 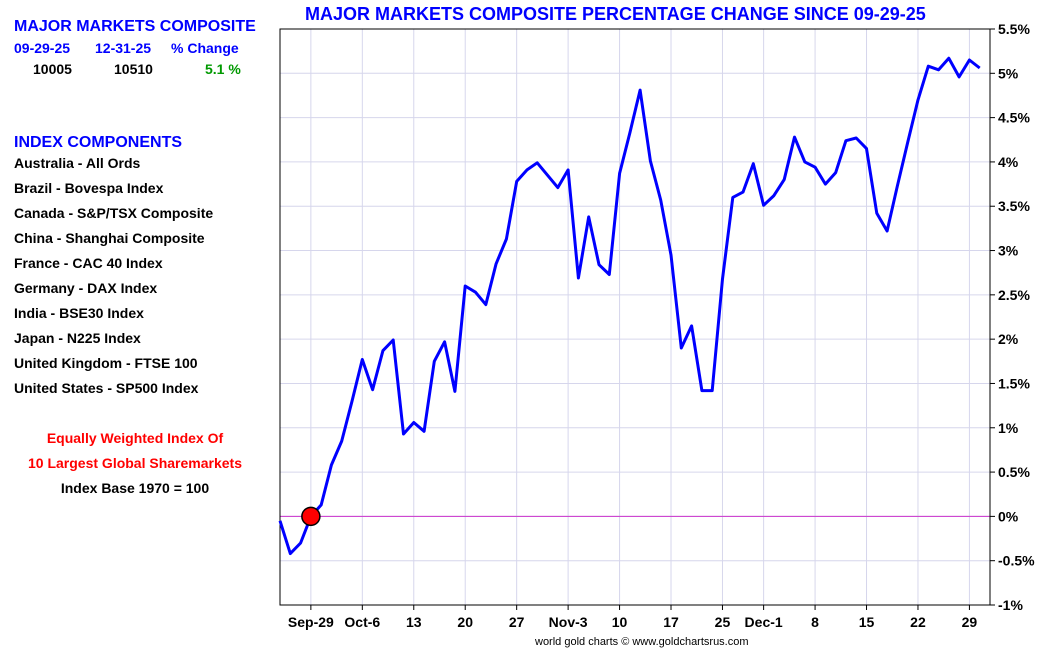 I want to click on end-value: 10510, so click(x=133, y=69).